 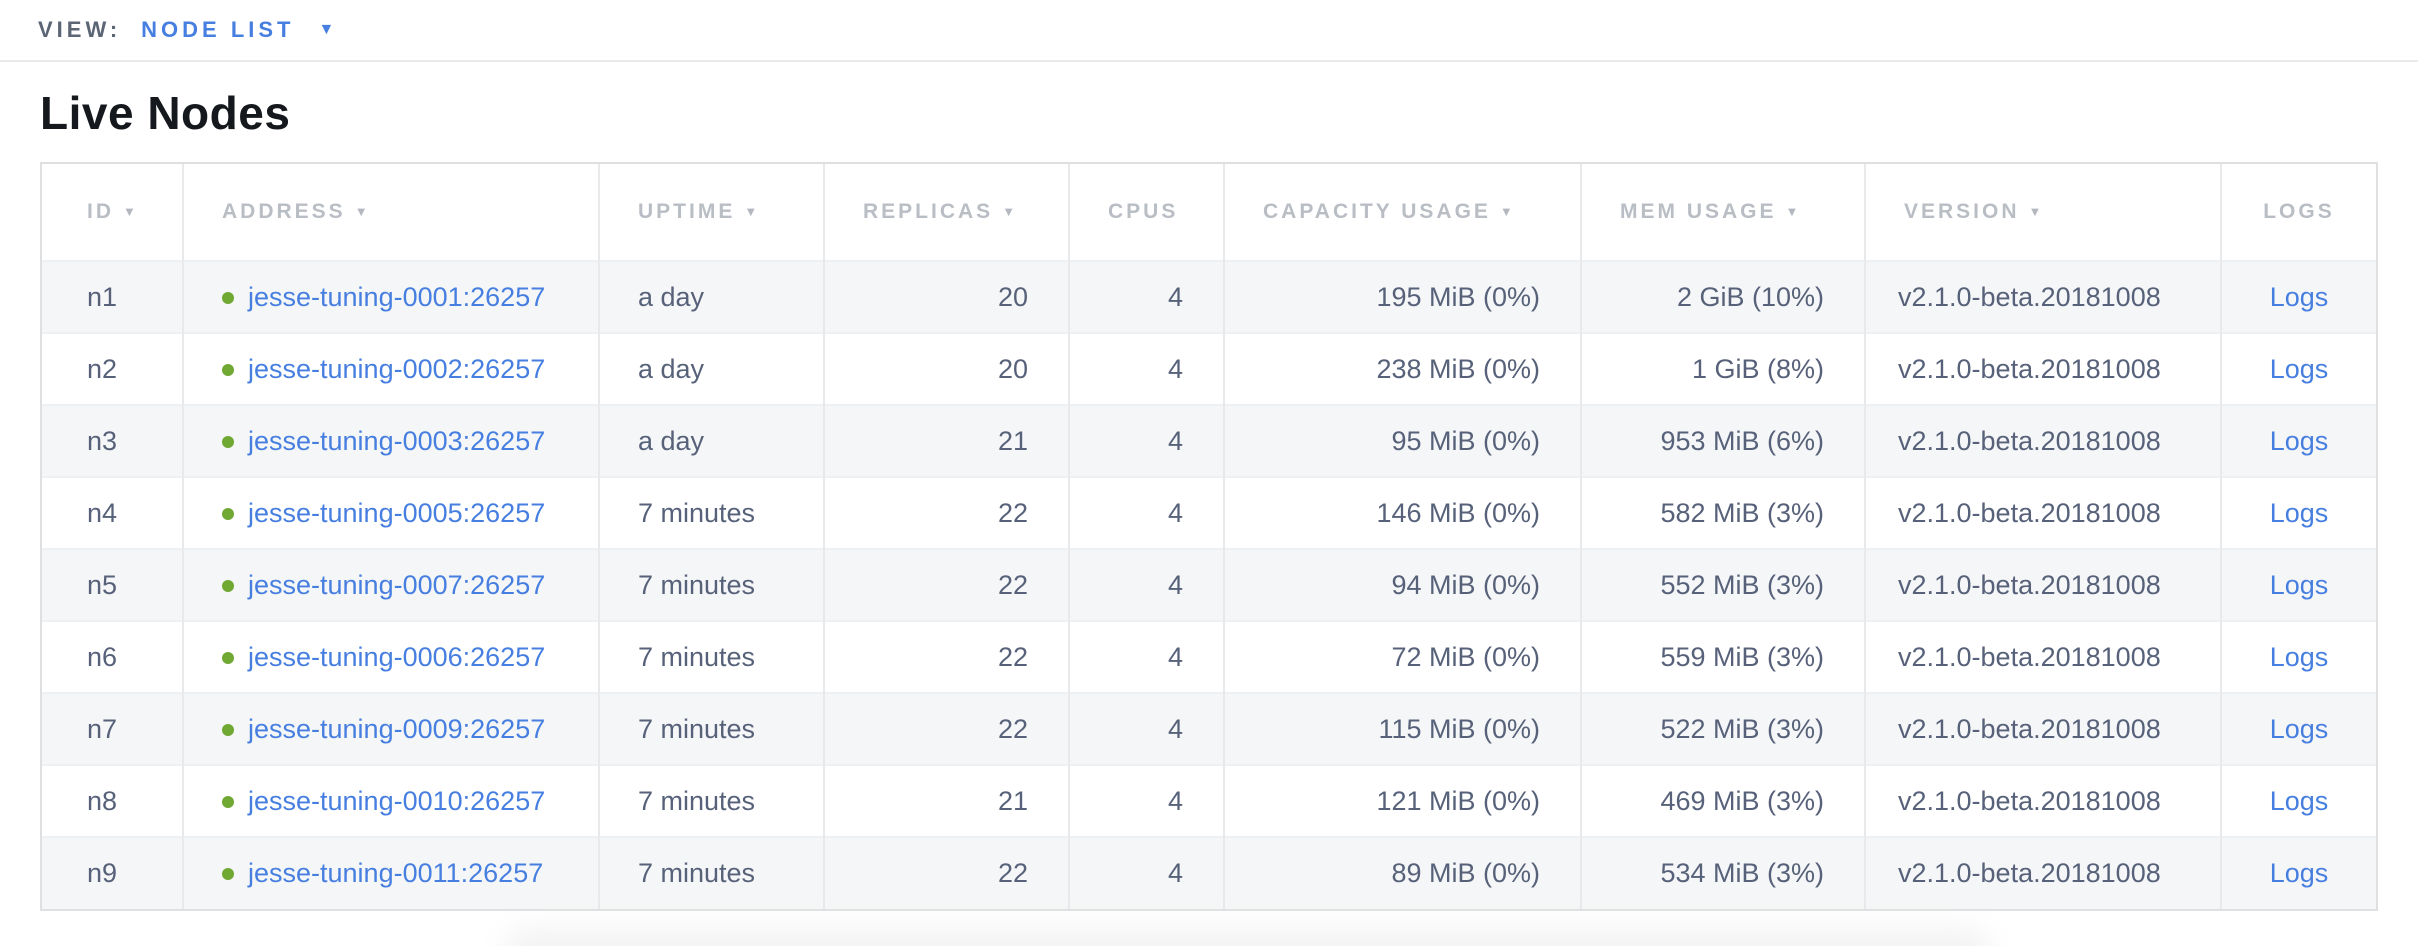 I want to click on node-mem-cell: 552 MiB (3%), so click(x=1723, y=584).